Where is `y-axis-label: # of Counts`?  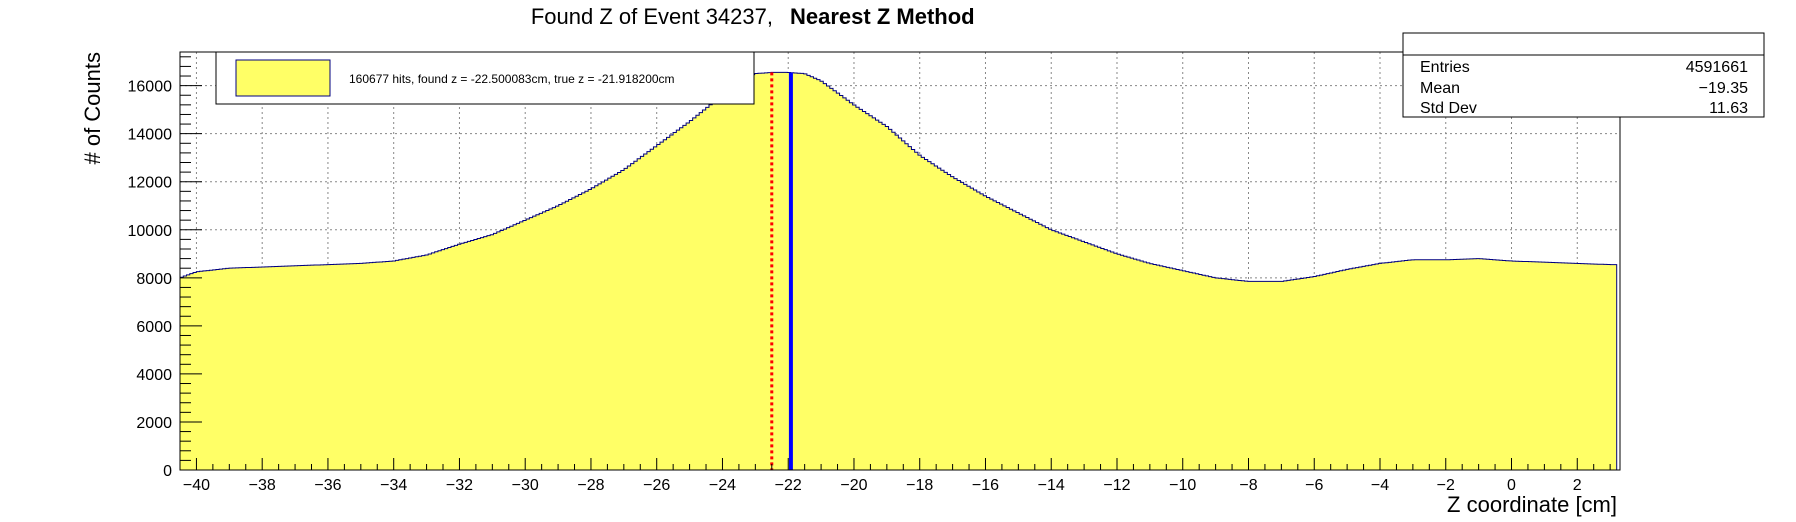
y-axis-label: # of Counts is located at coordinates (92, 108).